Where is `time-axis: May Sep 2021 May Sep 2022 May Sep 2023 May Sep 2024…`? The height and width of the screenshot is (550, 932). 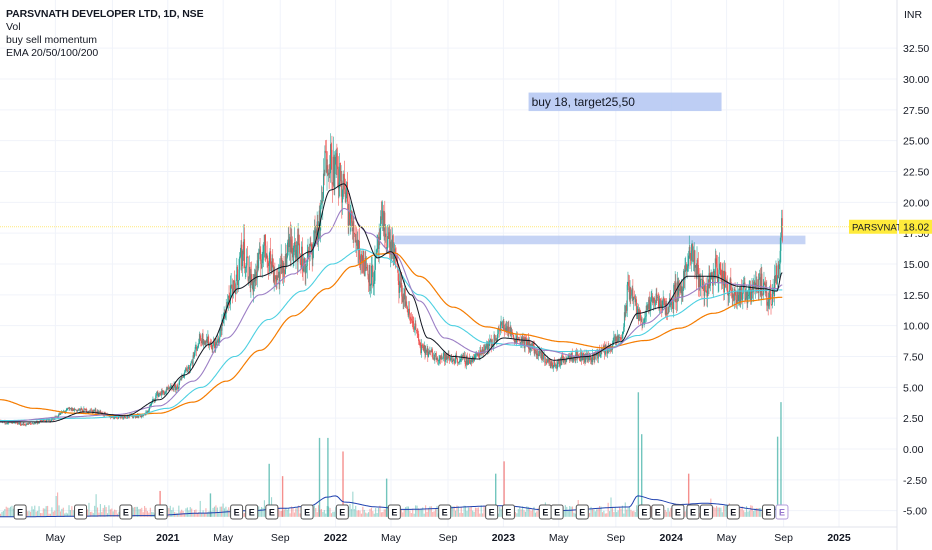
time-axis: May Sep 2021 May Sep 2022 May Sep 2023 May Sep 2024… is located at coordinates (448, 535).